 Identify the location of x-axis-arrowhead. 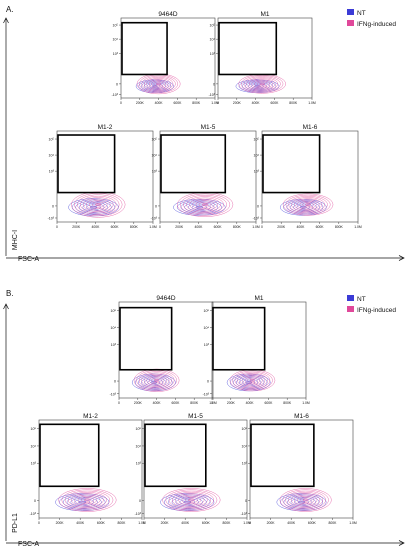
(401, 543).